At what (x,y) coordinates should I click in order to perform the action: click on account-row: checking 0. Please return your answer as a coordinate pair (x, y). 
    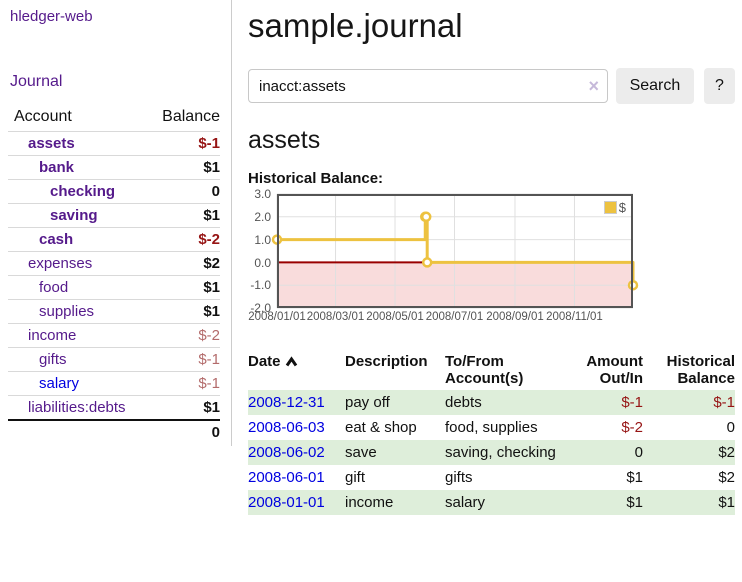
    Looking at the image, I should click on (114, 191).